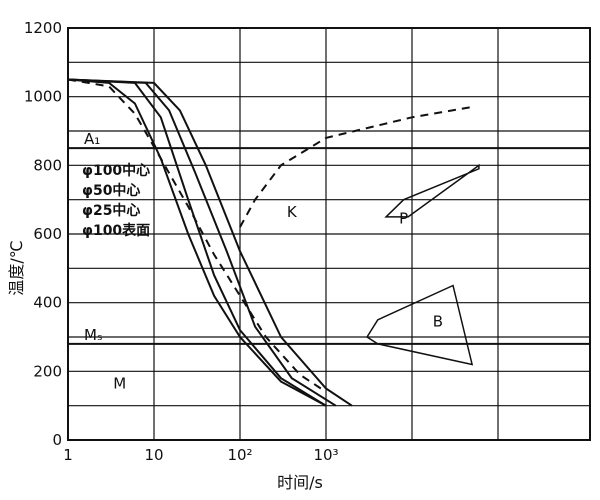 This screenshot has width=600, height=500. Describe the element at coordinates (420, 325) in the screenshot. I see `b-region-outline` at that location.